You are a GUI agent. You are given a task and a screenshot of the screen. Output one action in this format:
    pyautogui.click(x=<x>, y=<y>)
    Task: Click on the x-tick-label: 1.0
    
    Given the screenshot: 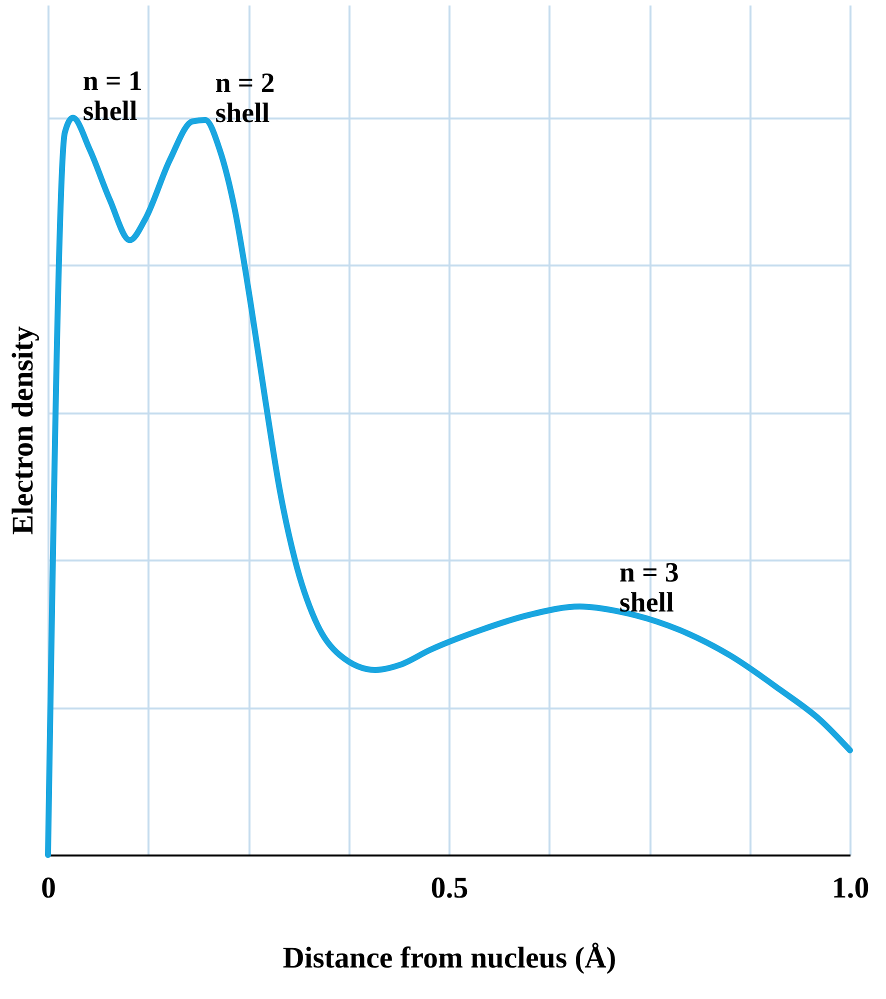 What is the action you would take?
    pyautogui.click(x=851, y=888)
    